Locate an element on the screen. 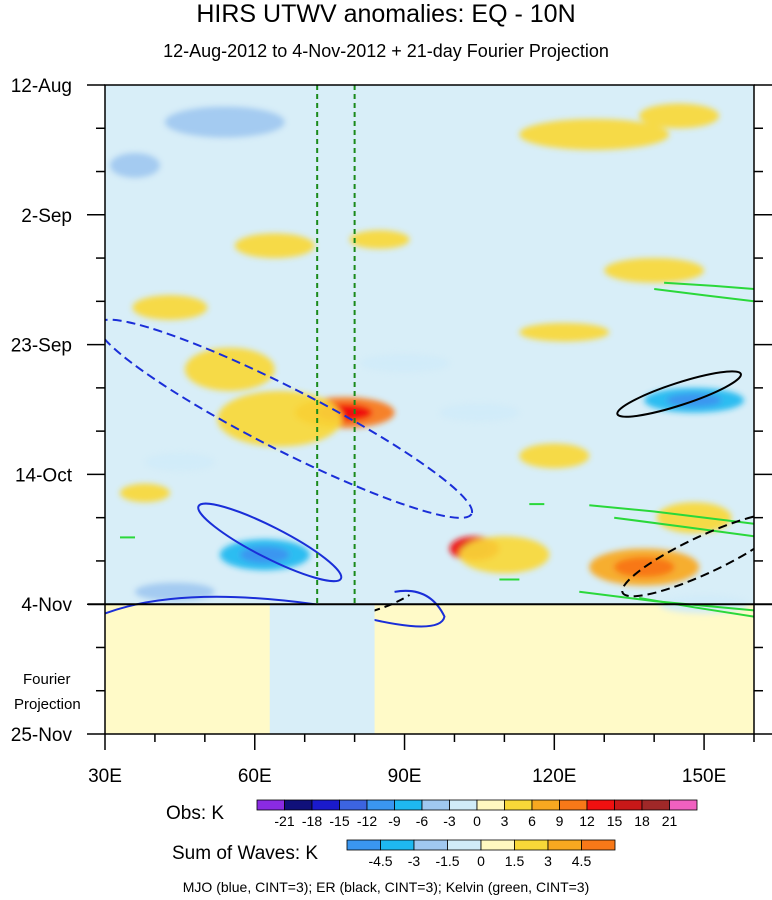 The image size is (772, 900). obs-tick-label: 12 is located at coordinates (587, 821).